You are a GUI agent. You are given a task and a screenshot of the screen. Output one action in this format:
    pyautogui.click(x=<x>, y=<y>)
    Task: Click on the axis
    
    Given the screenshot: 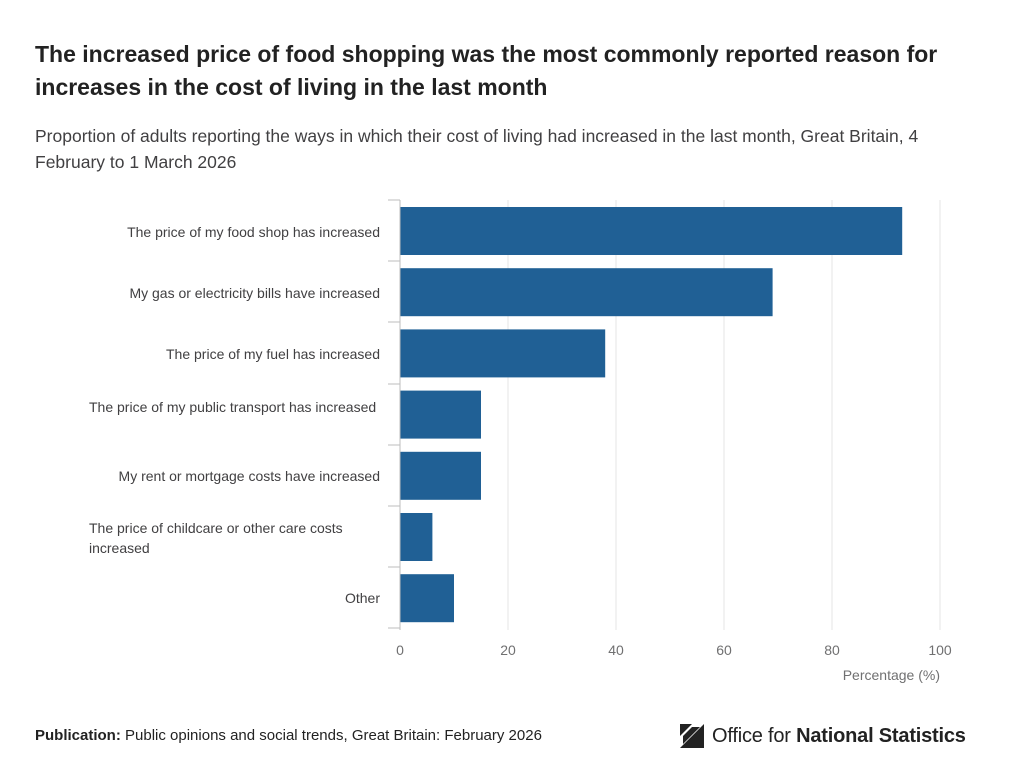 What is the action you would take?
    pyautogui.click(x=394, y=414)
    